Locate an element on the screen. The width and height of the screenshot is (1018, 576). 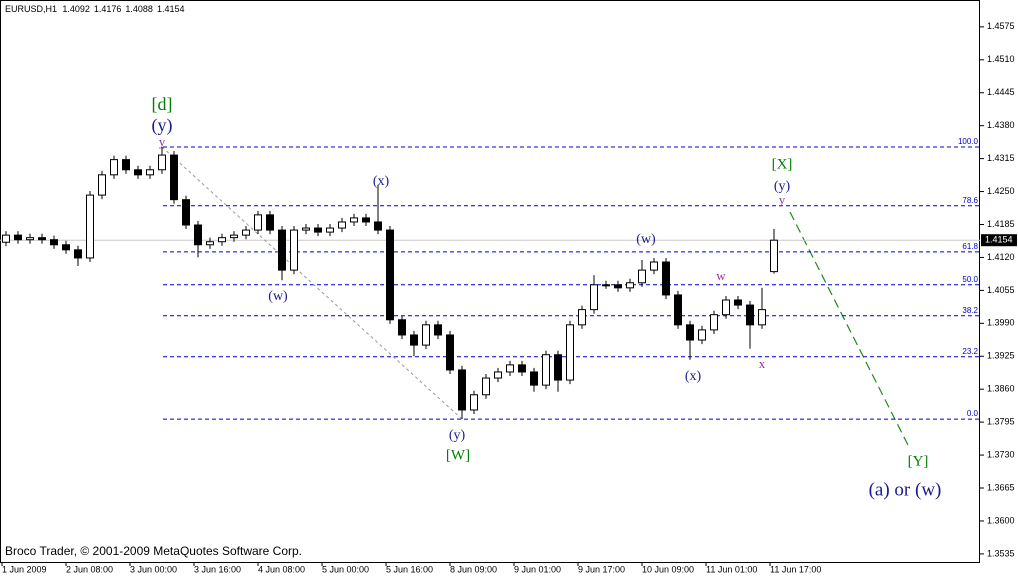
fib-label: 50.0 is located at coordinates (970, 279).